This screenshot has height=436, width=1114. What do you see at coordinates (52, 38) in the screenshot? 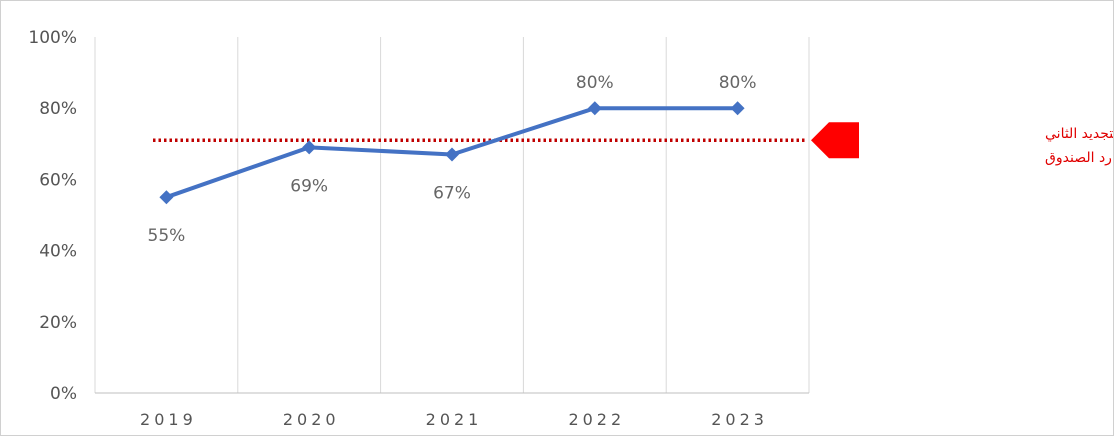
I see `y-tick-label: 100%` at bounding box center [52, 38].